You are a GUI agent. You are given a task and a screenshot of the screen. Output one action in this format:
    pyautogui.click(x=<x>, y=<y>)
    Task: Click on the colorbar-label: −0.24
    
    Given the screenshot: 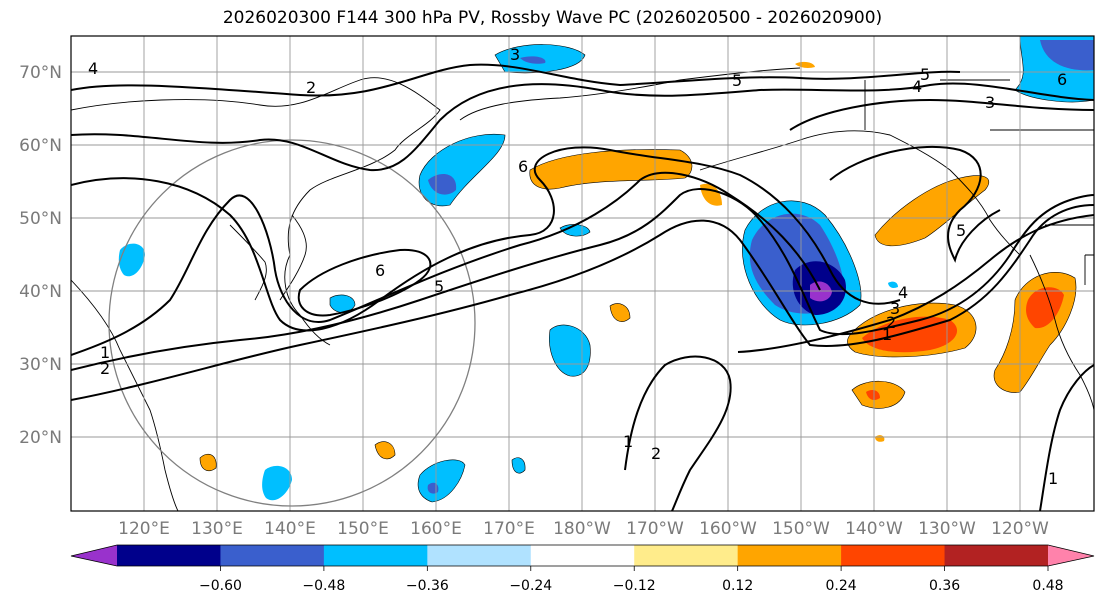 What is the action you would take?
    pyautogui.click(x=530, y=586)
    